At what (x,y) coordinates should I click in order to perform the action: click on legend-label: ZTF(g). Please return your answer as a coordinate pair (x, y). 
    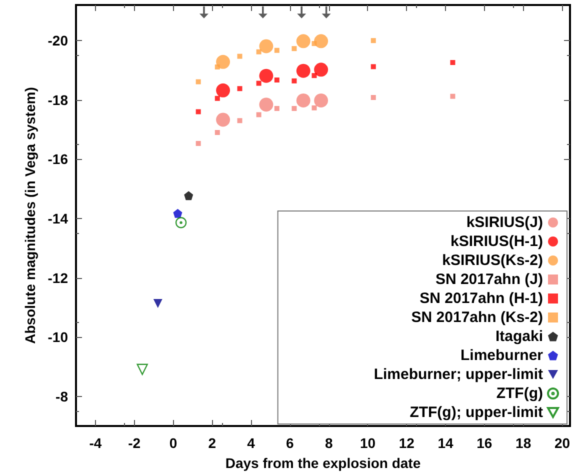
    Looking at the image, I should click on (520, 393).